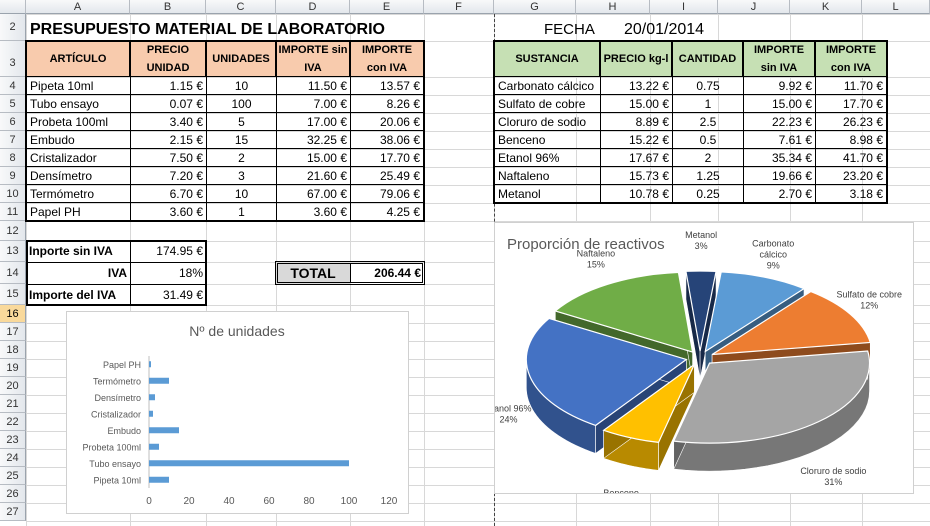  What do you see at coordinates (313, 59) in the screenshot?
I see `left-table-header: IMPORTE sin IVA` at bounding box center [313, 59].